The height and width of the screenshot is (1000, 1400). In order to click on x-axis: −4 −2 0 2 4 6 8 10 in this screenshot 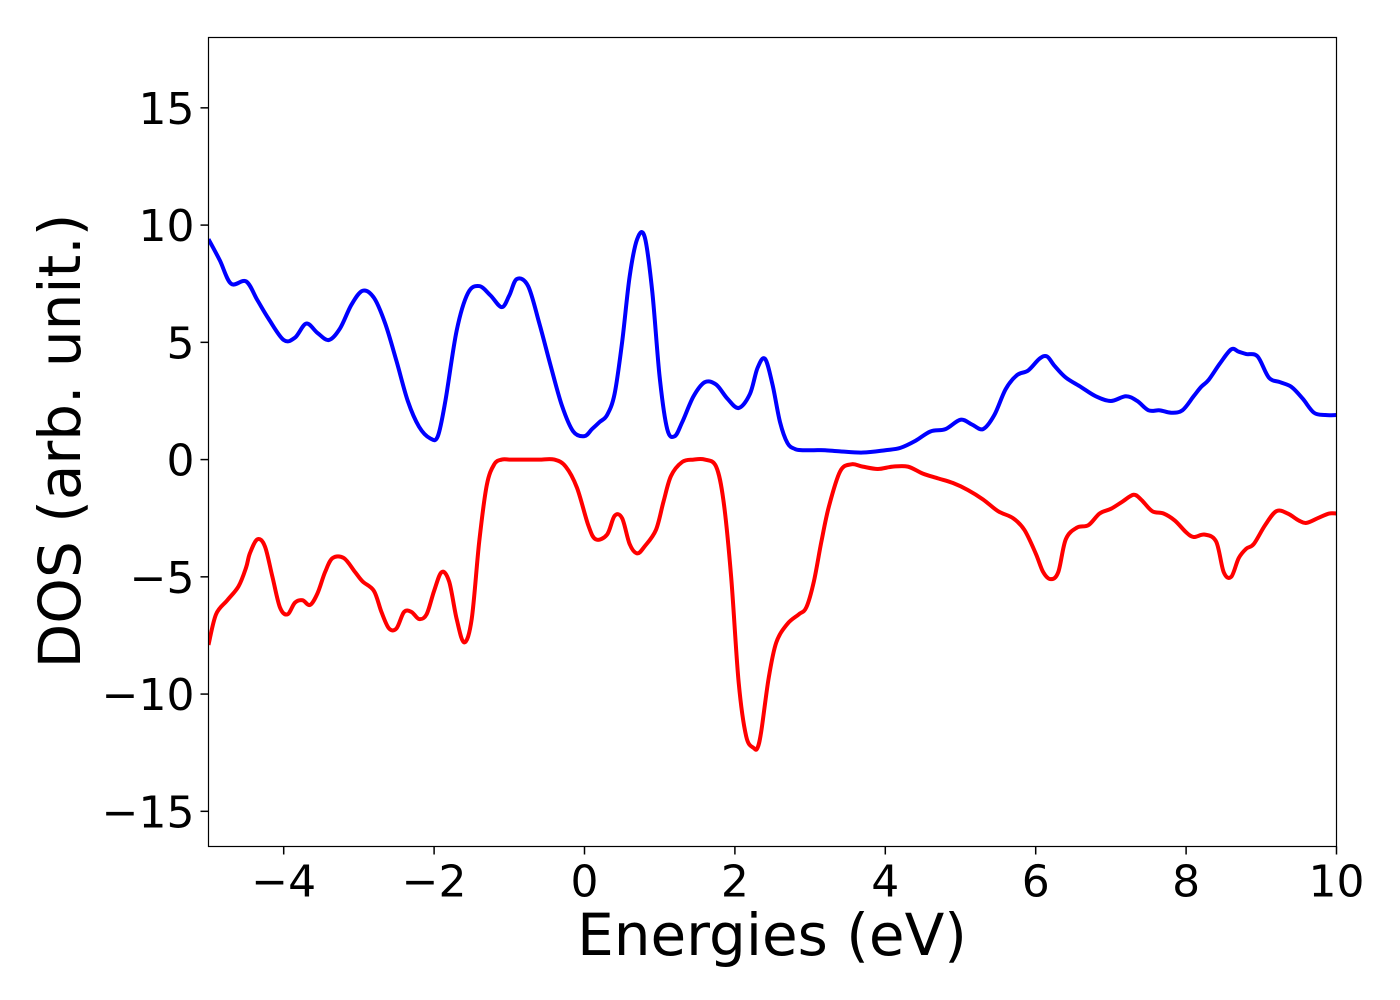, I will do `click(808, 877)`.